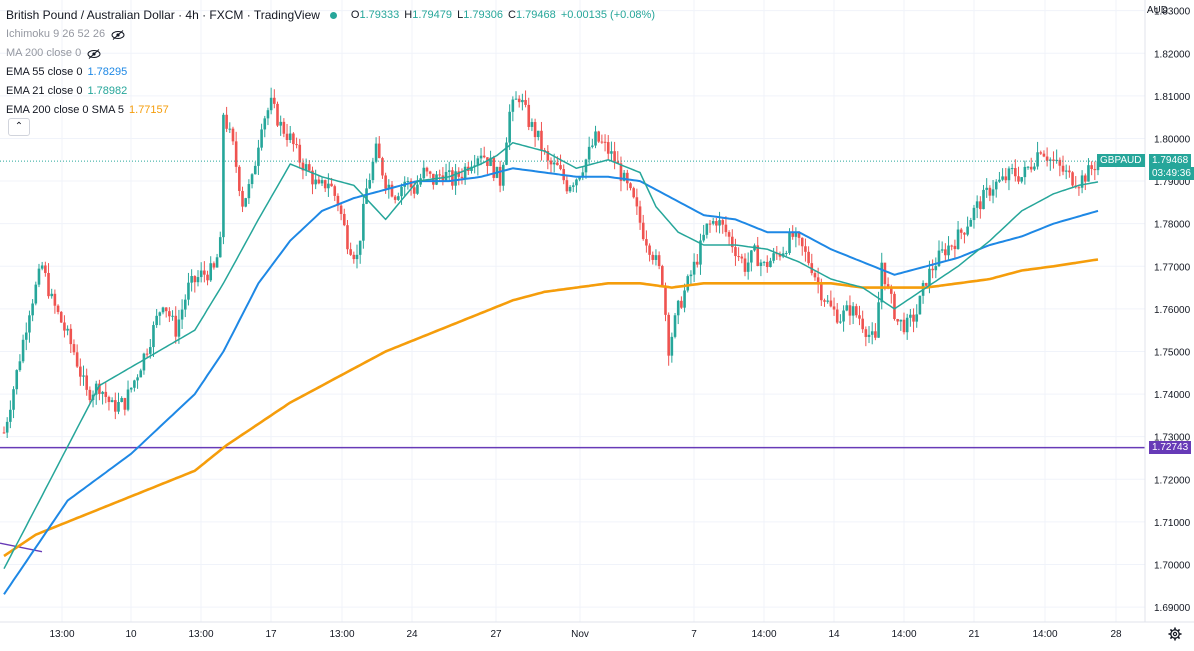 The height and width of the screenshot is (651, 1194). Describe the element at coordinates (331, 53) in the screenshot. I see `indicator-ma200: MA 200 close 0` at that location.